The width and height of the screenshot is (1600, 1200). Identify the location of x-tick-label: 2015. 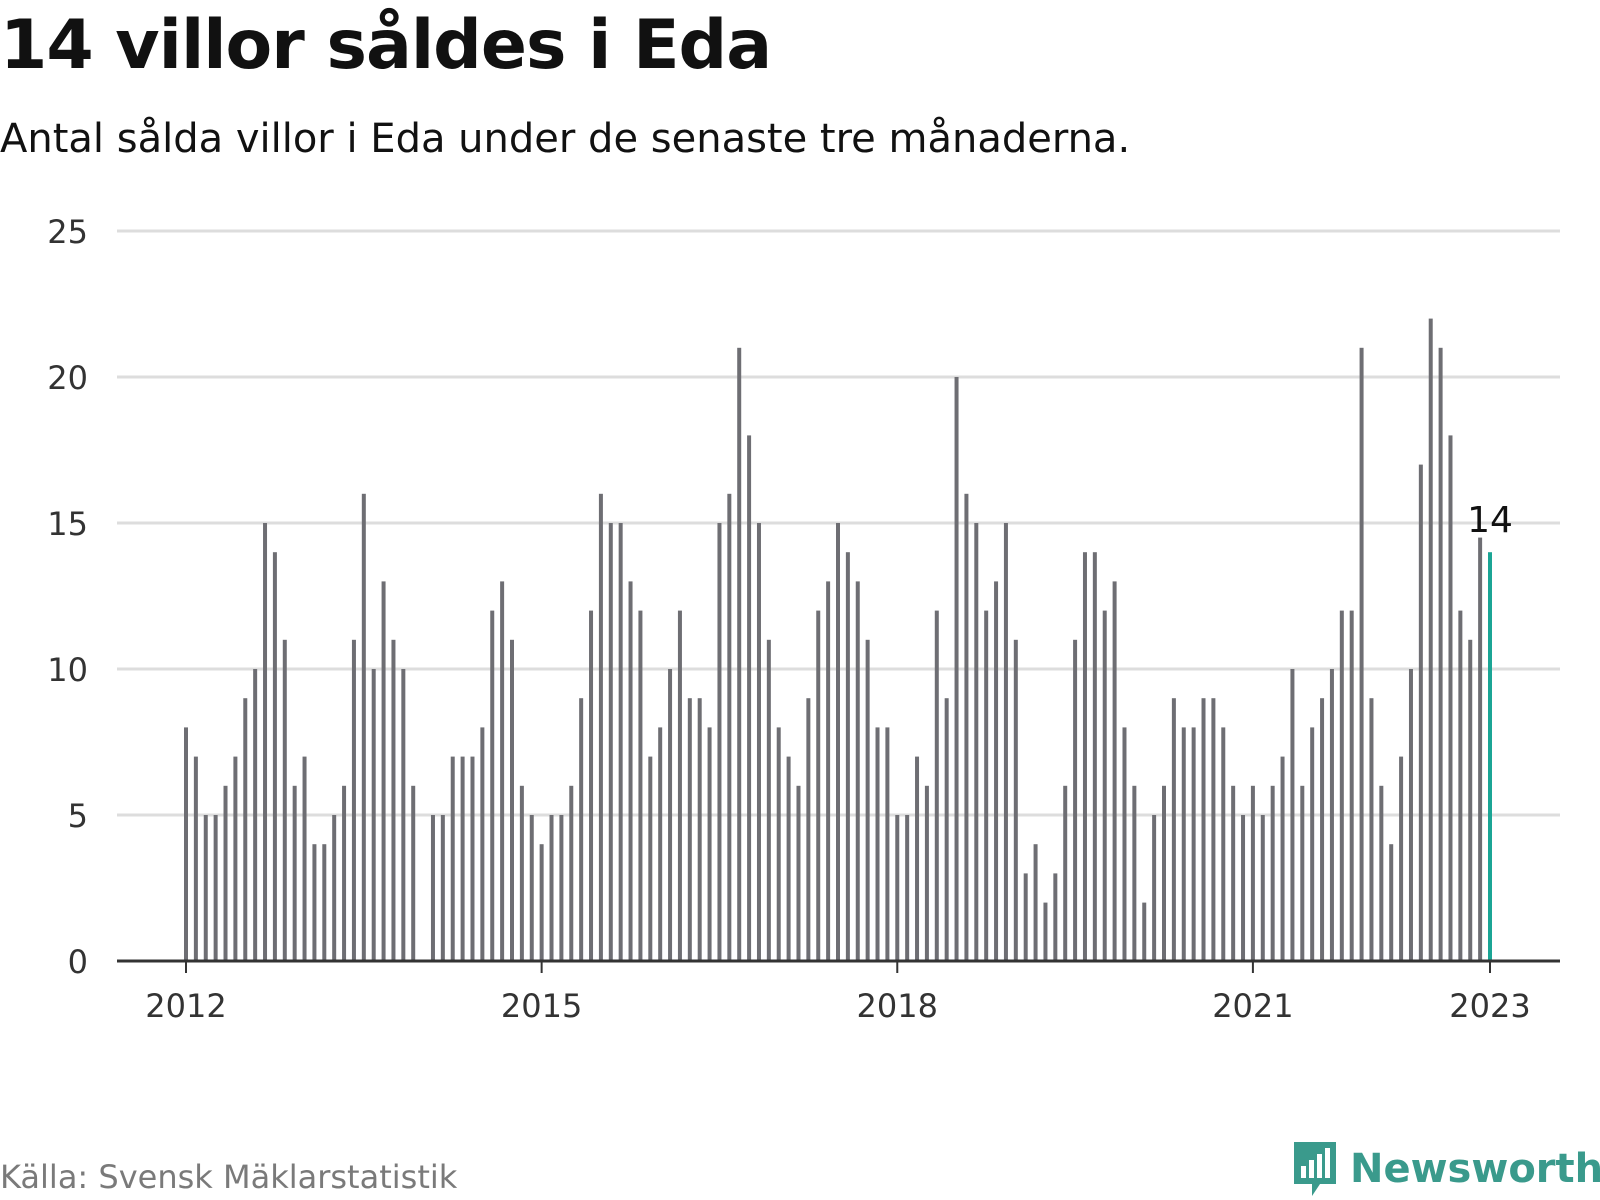
(541, 1006).